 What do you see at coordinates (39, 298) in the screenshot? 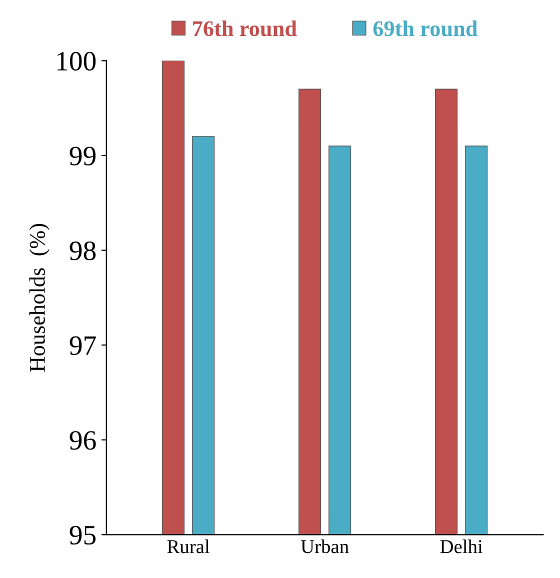
I see `y-axis-title: Households (%)` at bounding box center [39, 298].